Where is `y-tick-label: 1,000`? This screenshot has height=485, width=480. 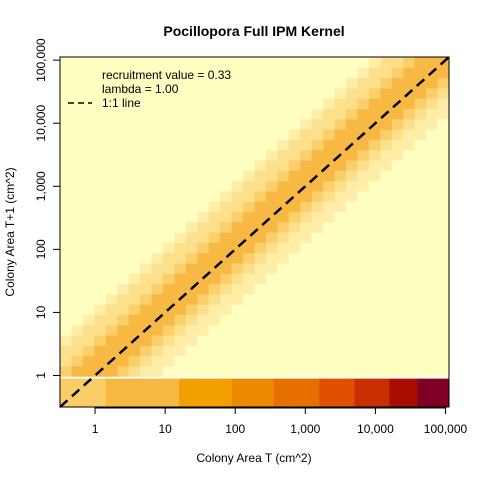
y-tick-label: 1,000 is located at coordinates (41, 186).